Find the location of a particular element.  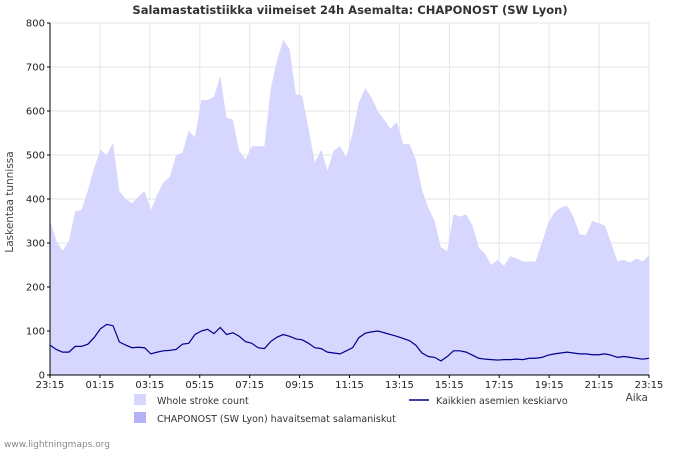

x-axis-label: Aika is located at coordinates (637, 398).